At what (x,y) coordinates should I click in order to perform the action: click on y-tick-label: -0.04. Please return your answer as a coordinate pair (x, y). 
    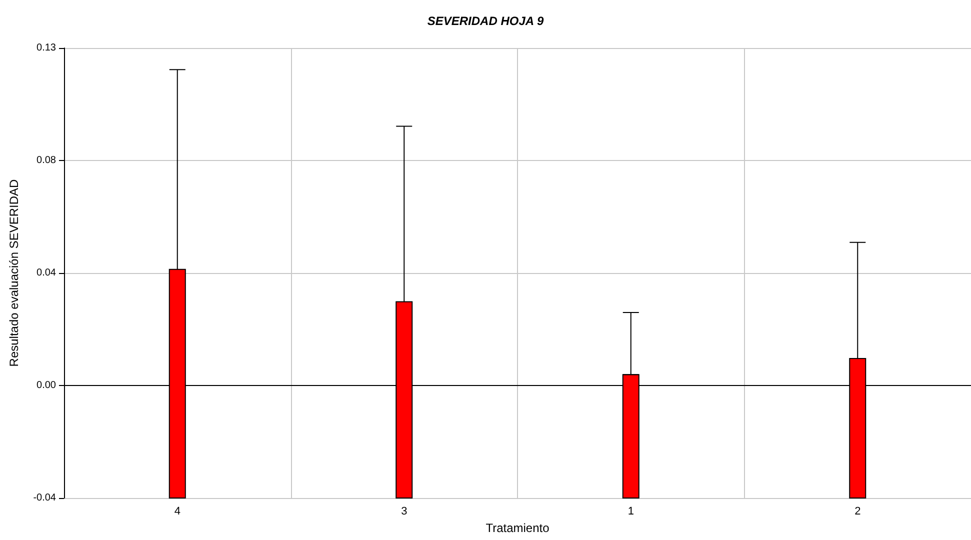
    Looking at the image, I should click on (44, 498).